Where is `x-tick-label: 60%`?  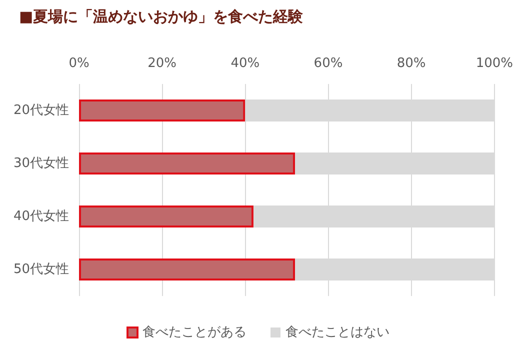
x-tick-label: 60% is located at coordinates (328, 63).